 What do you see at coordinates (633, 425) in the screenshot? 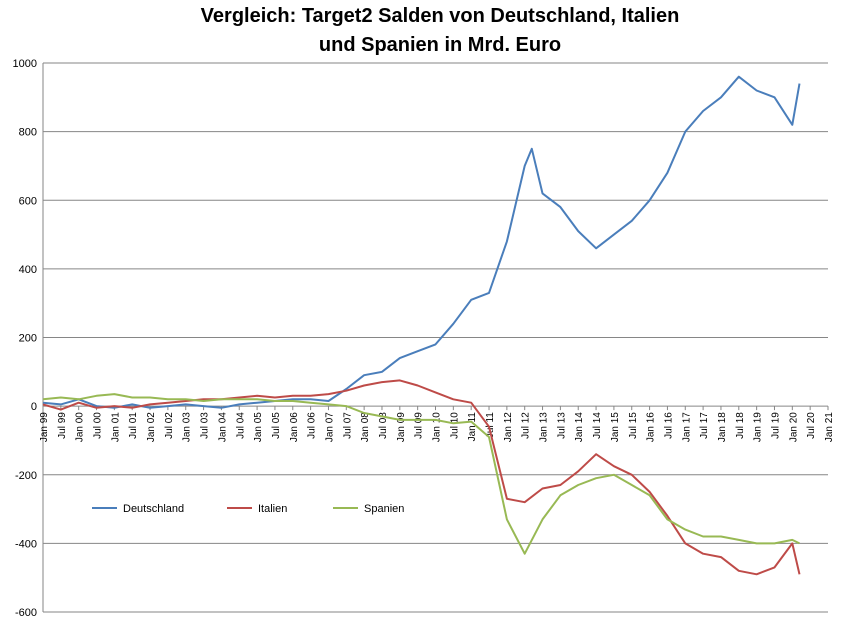
I see `x-tick-label: Jul 15` at bounding box center [633, 425].